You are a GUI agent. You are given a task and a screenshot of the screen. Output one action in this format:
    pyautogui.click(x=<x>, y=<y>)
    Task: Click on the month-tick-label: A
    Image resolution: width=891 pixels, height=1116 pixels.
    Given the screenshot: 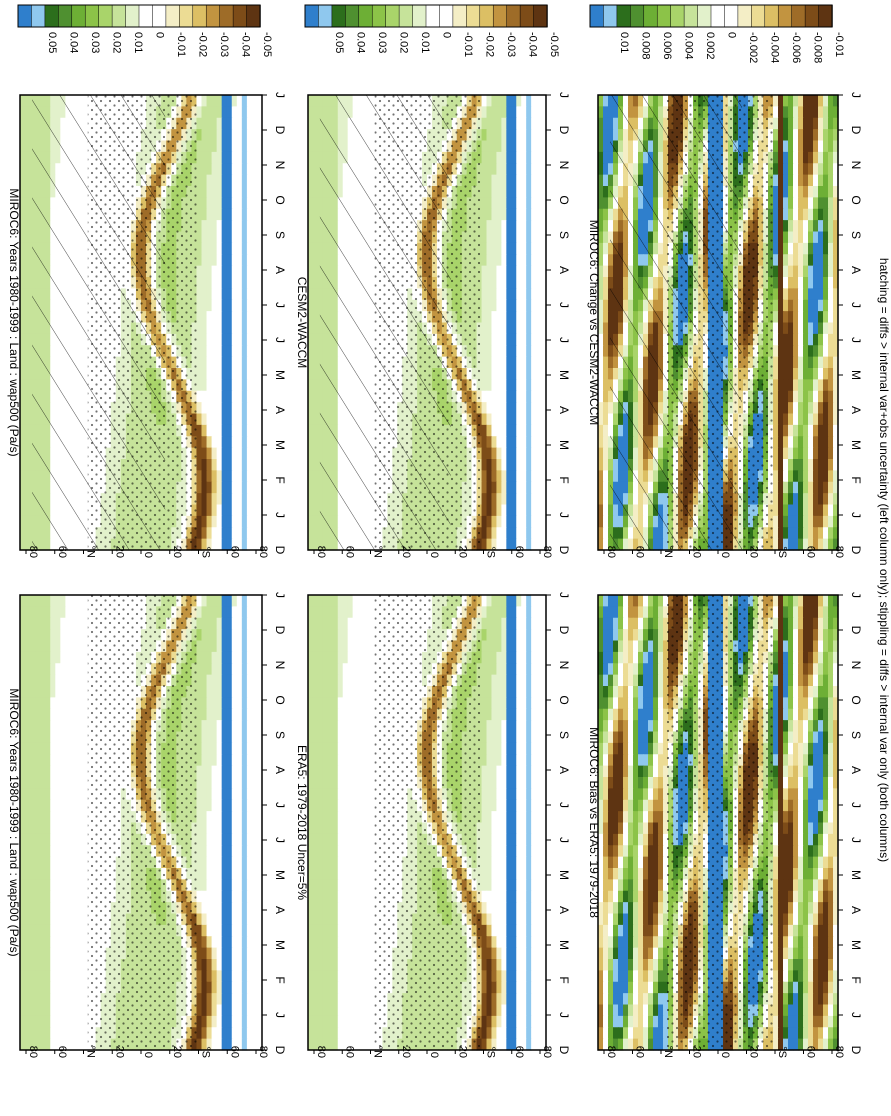 What is the action you would take?
    pyautogui.click(x=280, y=770)
    